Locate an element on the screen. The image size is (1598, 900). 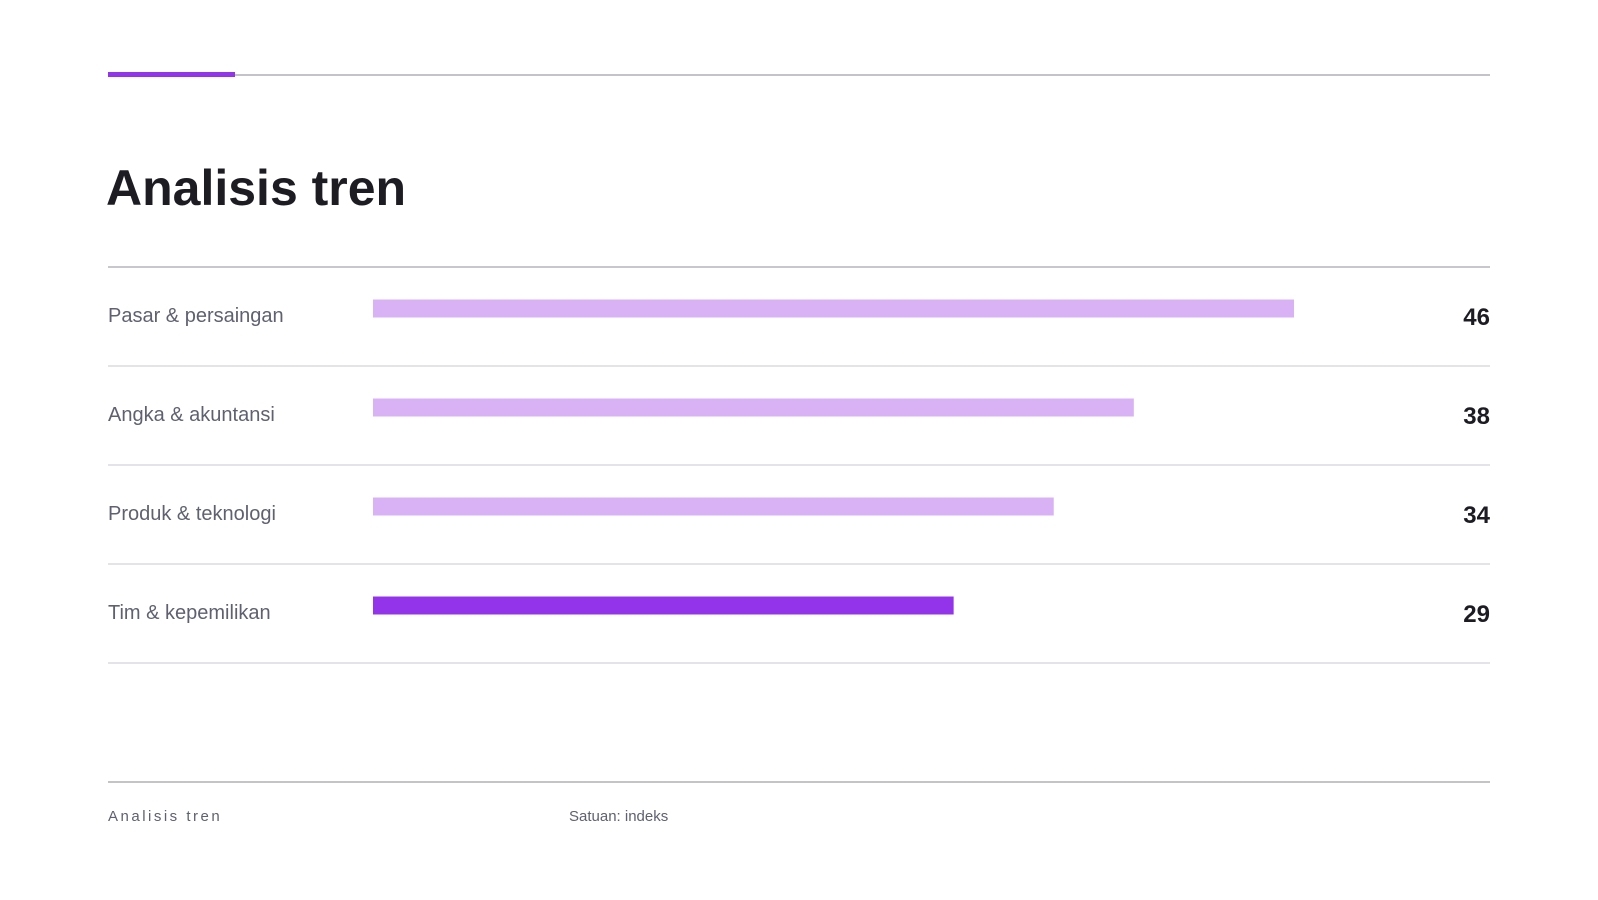
category-label: Produk & teknologi is located at coordinates (192, 514).